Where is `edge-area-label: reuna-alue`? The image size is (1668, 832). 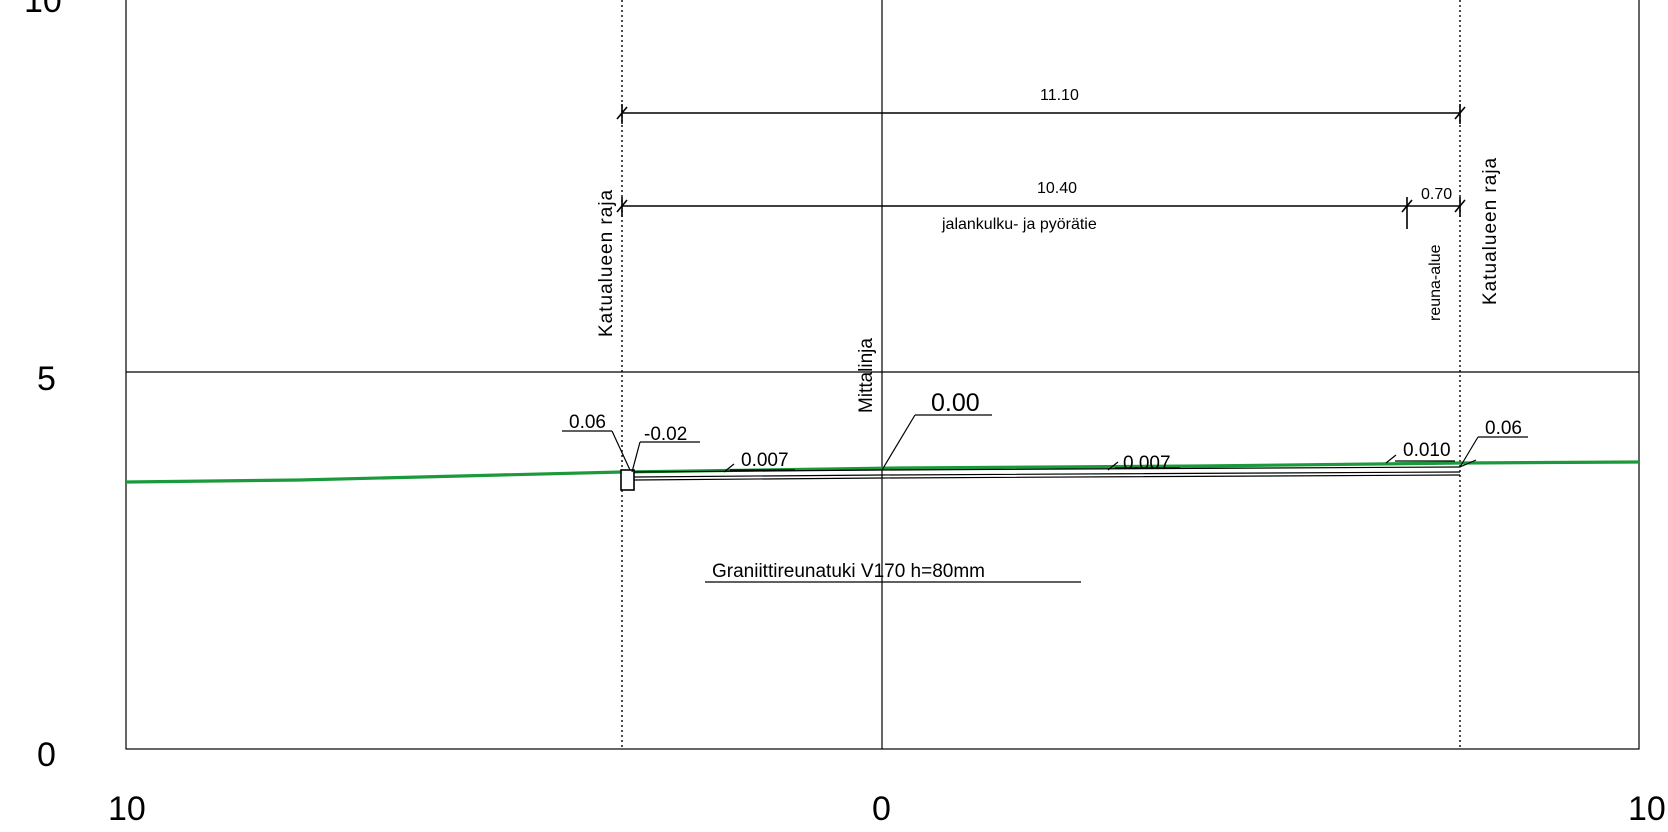 edge-area-label: reuna-alue is located at coordinates (1435, 282).